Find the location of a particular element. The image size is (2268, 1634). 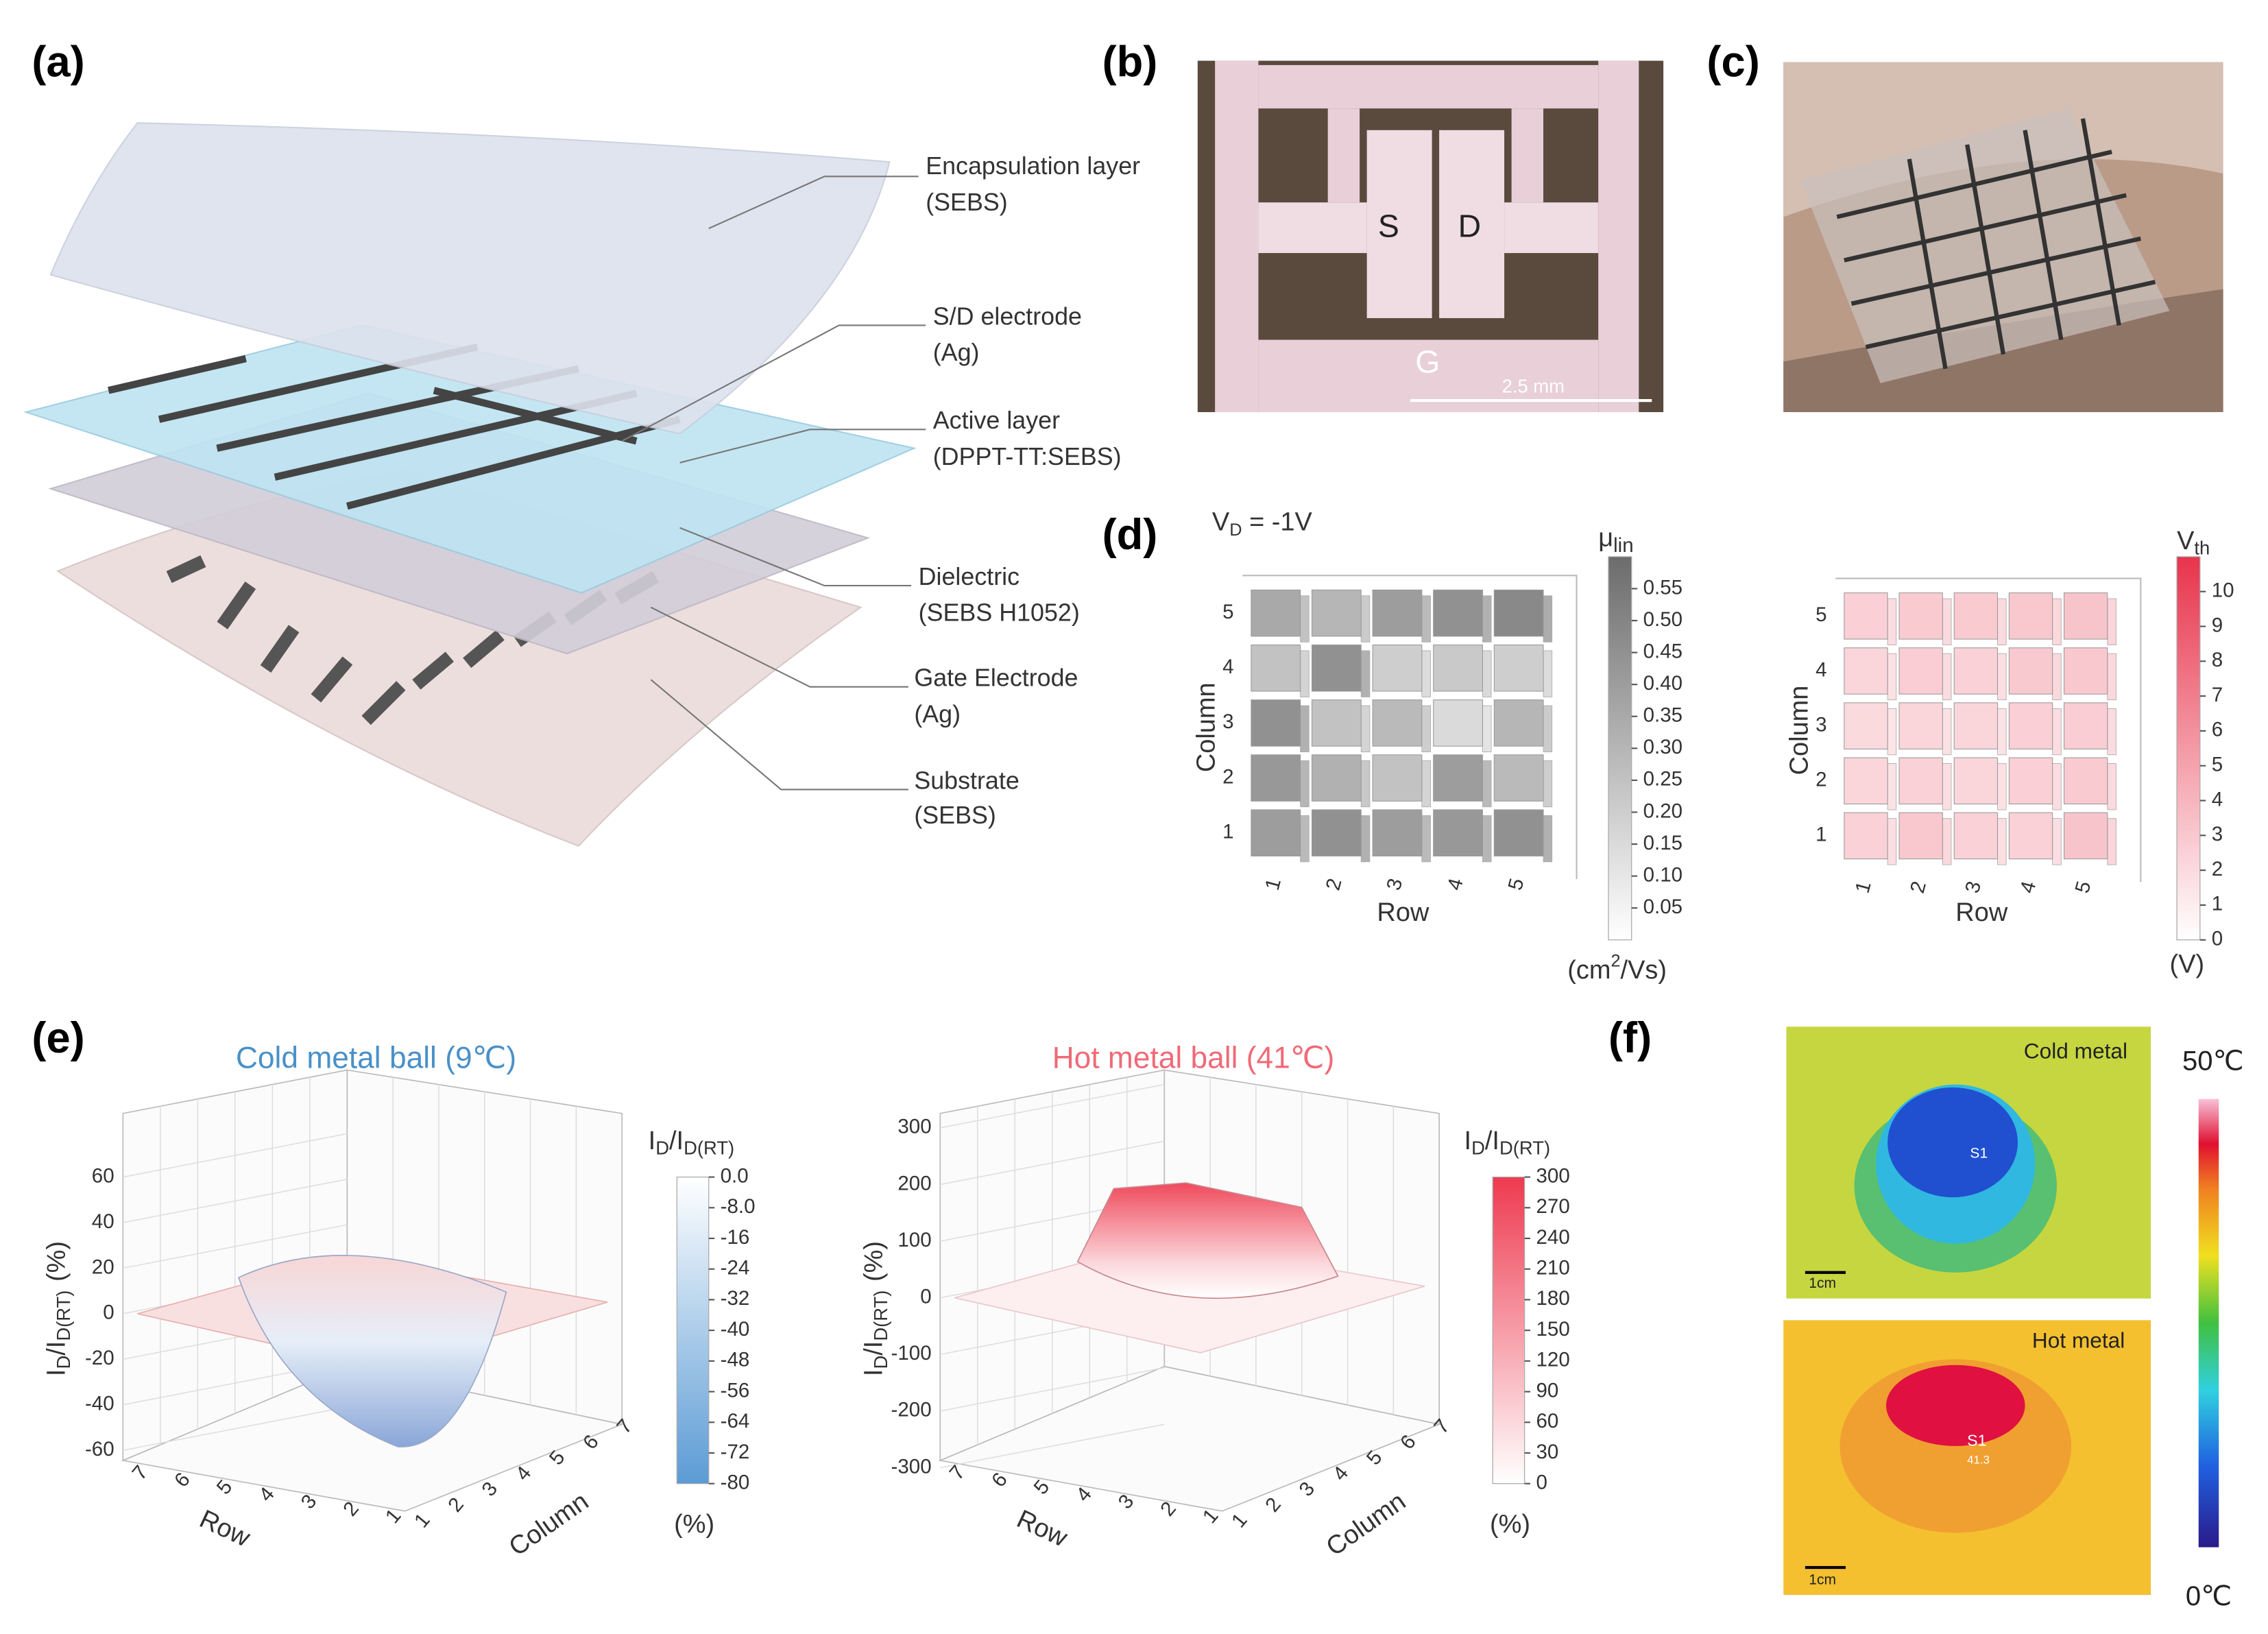

z-tick-label: -20 is located at coordinates (100, 1358).